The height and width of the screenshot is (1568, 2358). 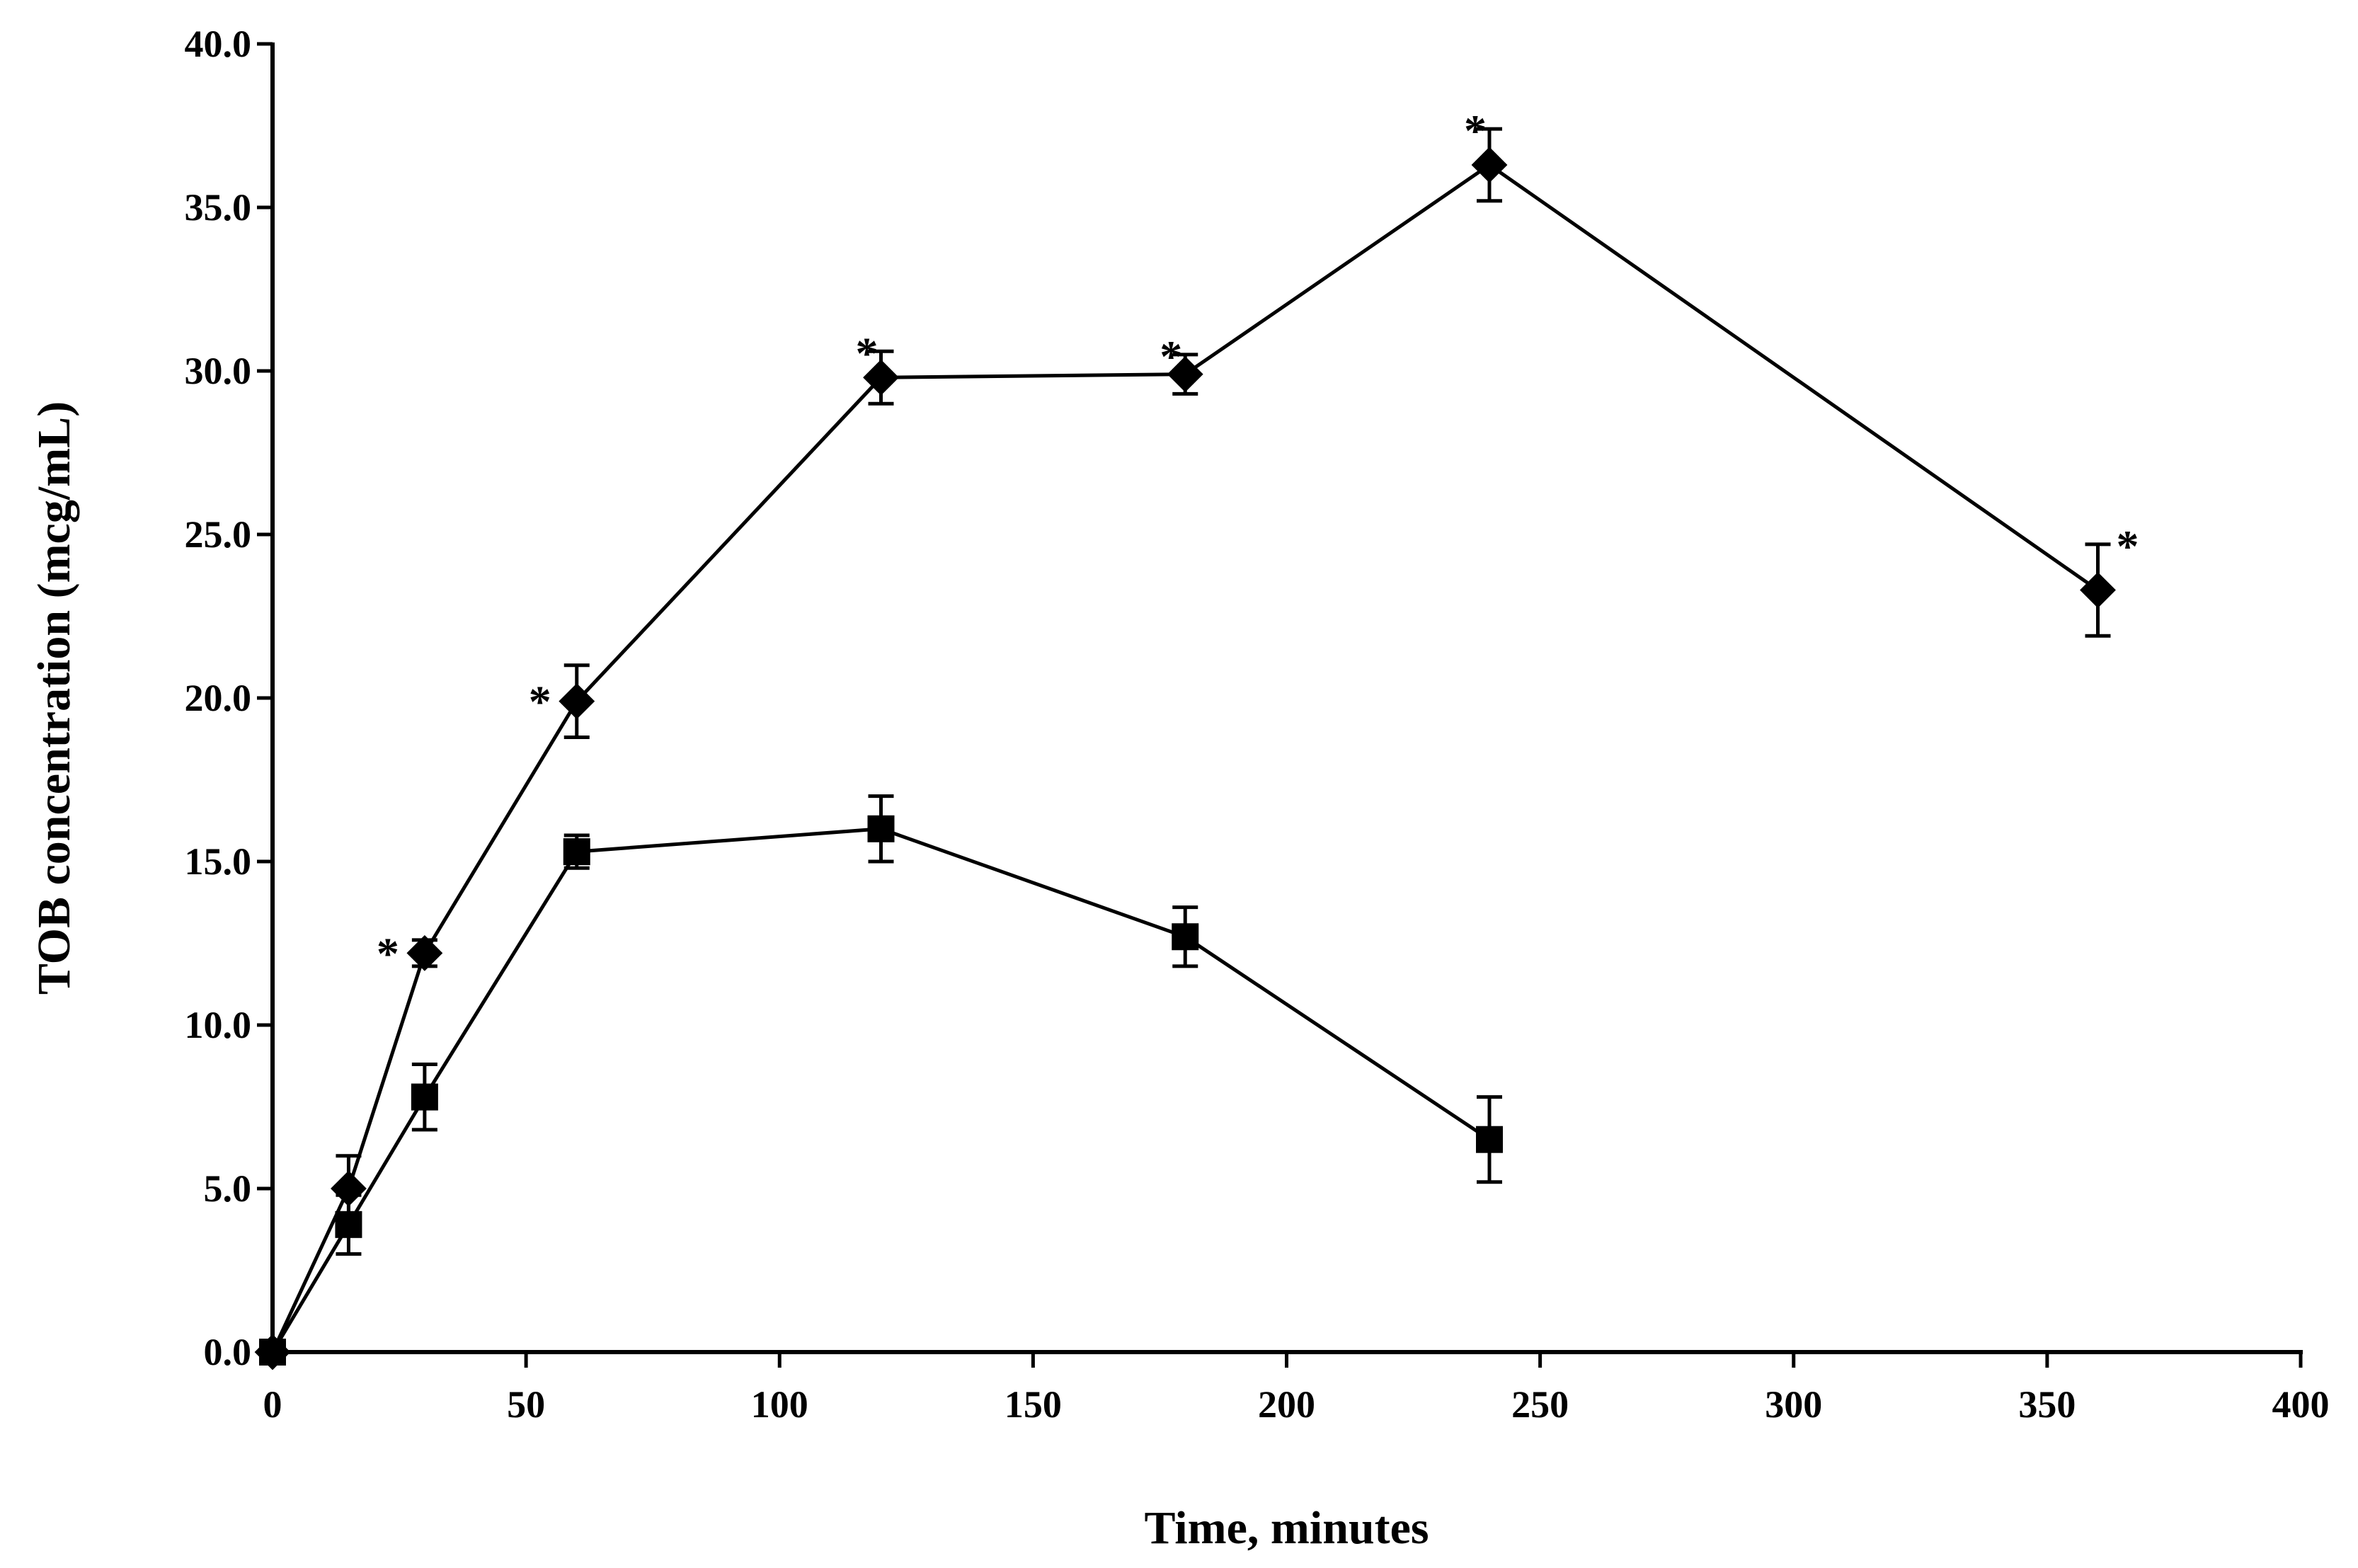 What do you see at coordinates (1286, 1528) in the screenshot?
I see `x-axis-title: Time, minutes` at bounding box center [1286, 1528].